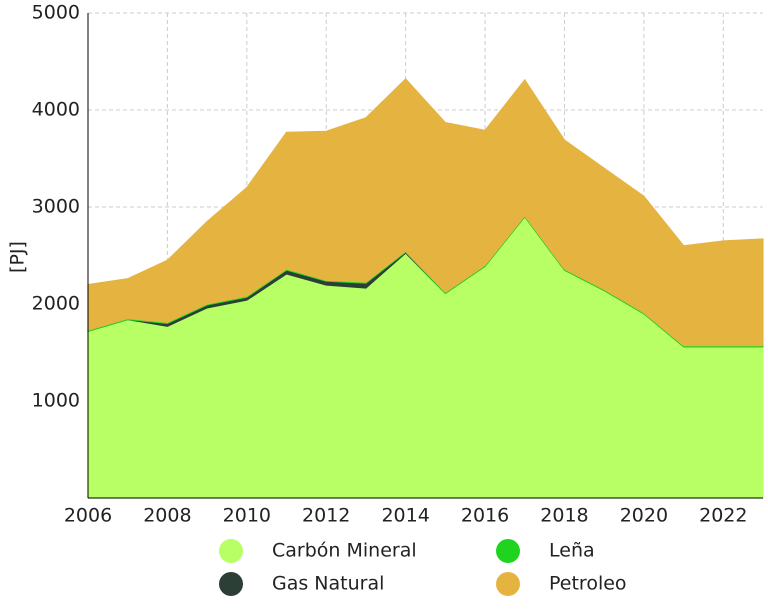  What do you see at coordinates (247, 516) in the screenshot?
I see `x-tick-label: 2010` at bounding box center [247, 516].